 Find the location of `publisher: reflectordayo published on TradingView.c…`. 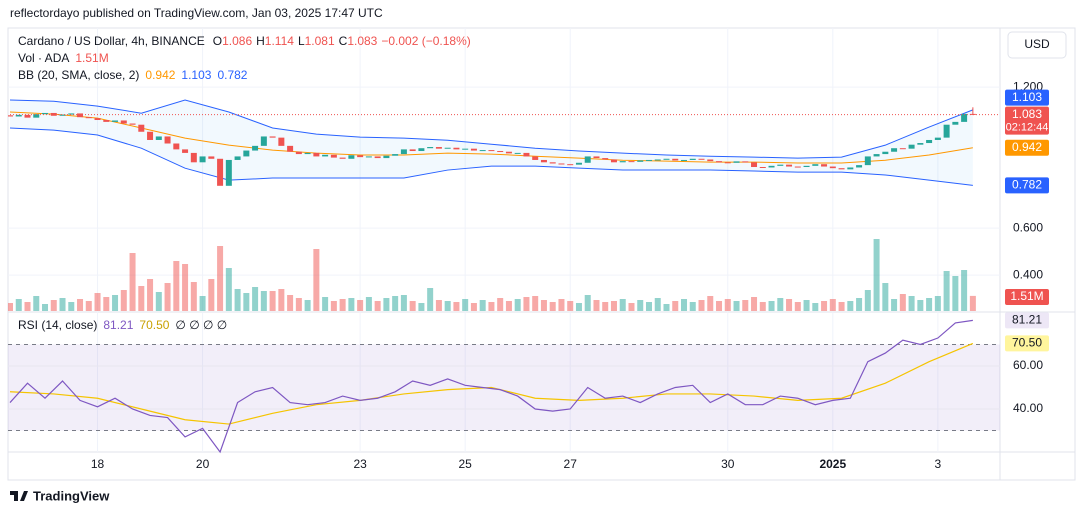

publisher: reflectordayo published on TradingView.c… is located at coordinates (196, 13).